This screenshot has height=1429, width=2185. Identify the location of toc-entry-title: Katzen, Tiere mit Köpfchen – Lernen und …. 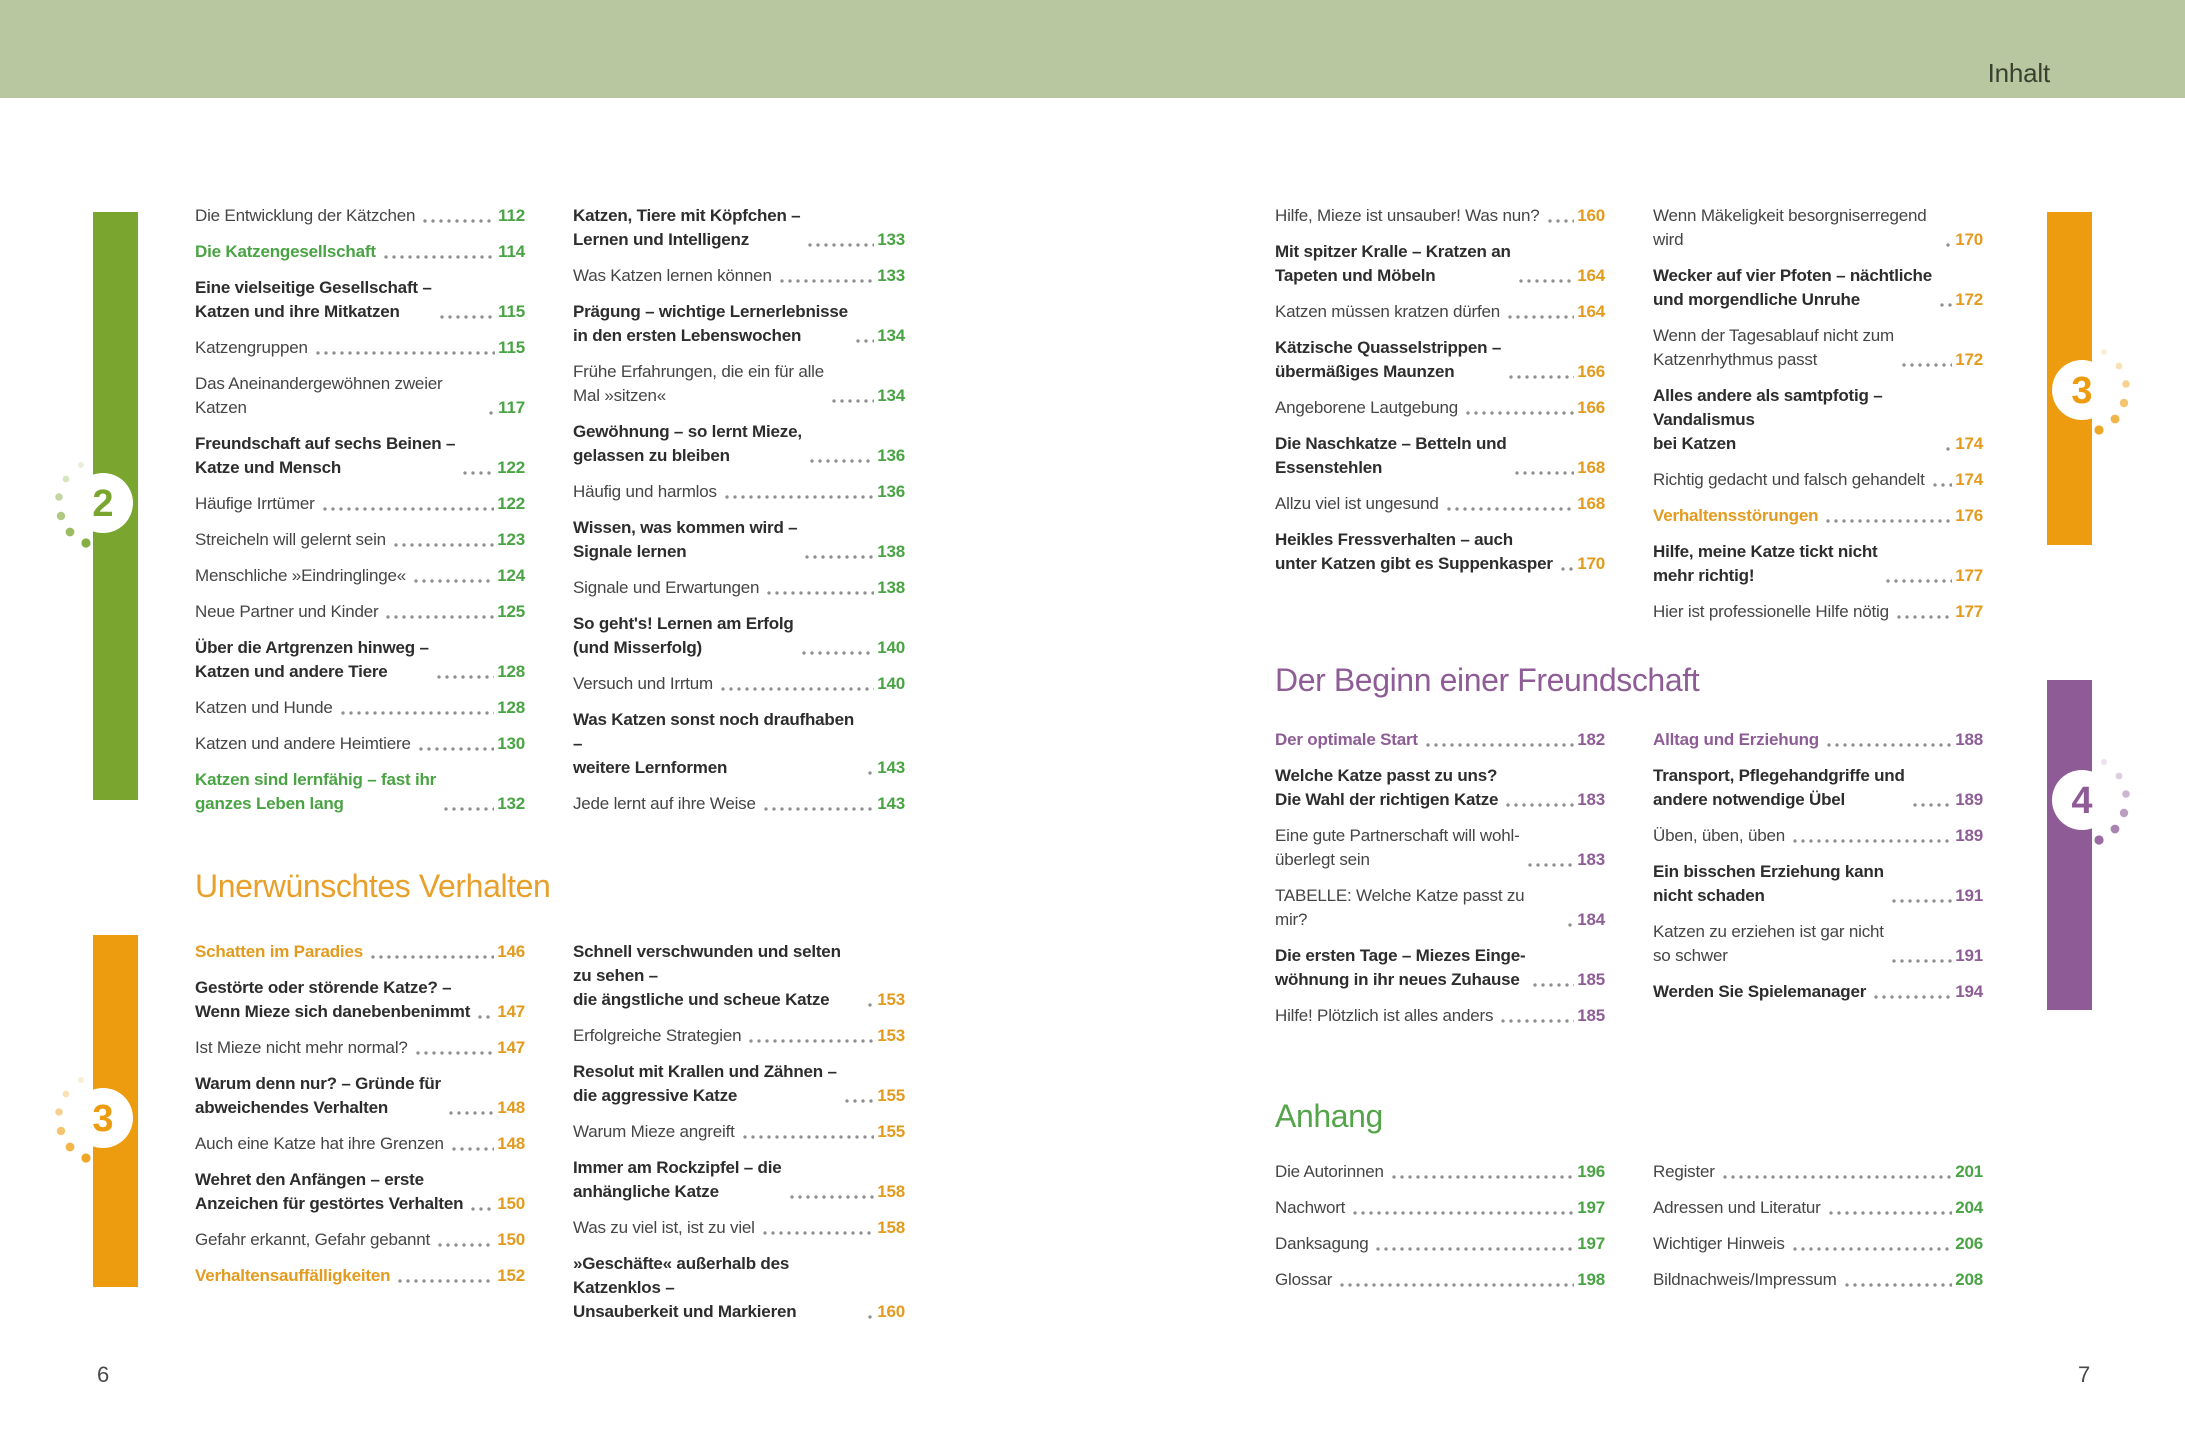
(687, 227).